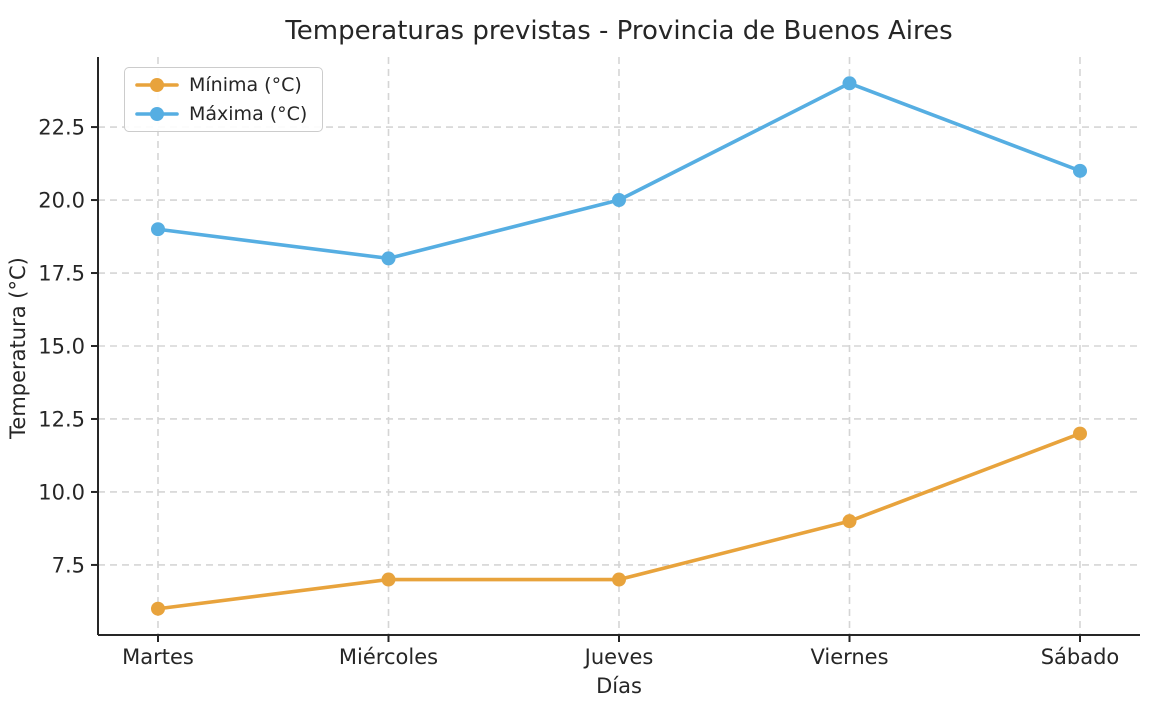 This screenshot has width=1154, height=721. I want to click on legend-item: Mínima (°C), so click(223, 85).